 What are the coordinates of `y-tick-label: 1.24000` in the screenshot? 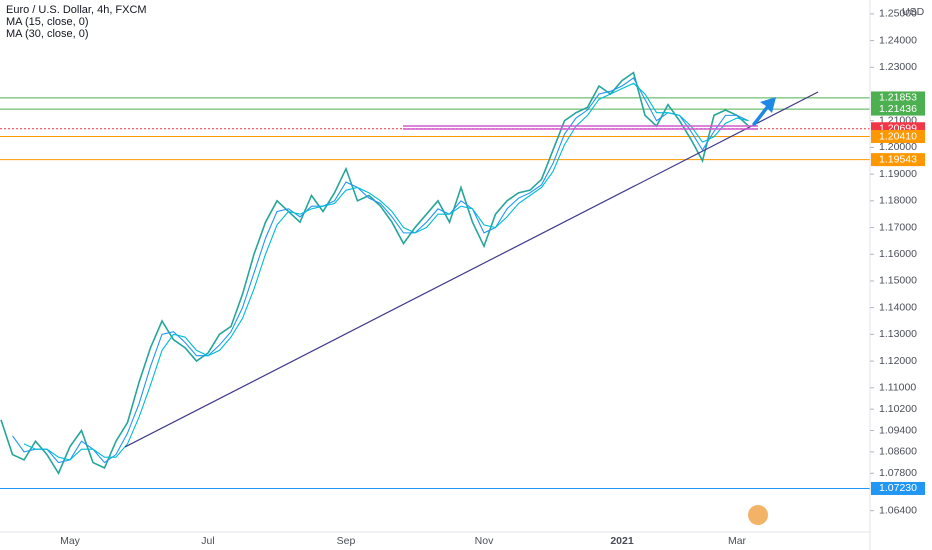 It's located at (898, 40).